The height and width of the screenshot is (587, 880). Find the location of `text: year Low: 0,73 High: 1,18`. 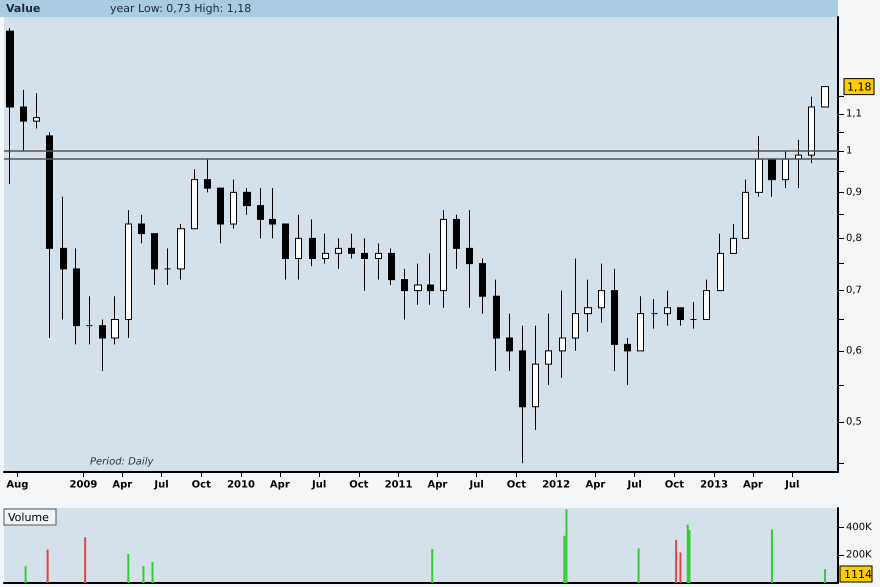

text: year Low: 0,73 High: 1,18 is located at coordinates (181, 8).